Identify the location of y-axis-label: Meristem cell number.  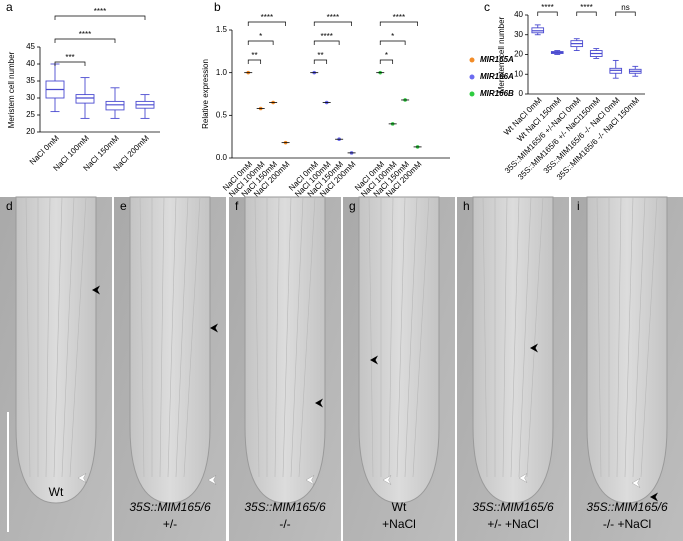
(11, 89).